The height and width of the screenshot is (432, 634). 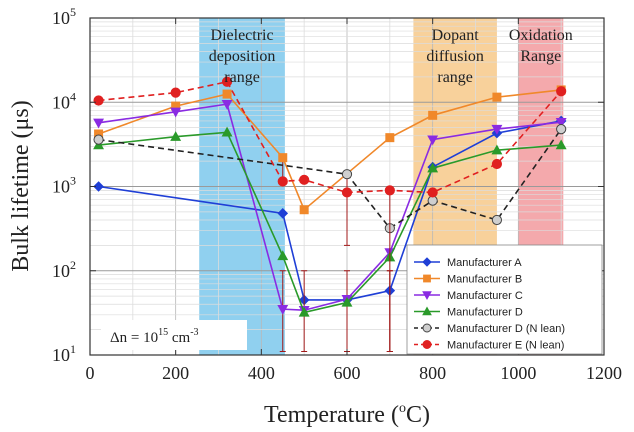 What do you see at coordinates (455, 77) in the screenshot?
I see `region-label-1-2: range` at bounding box center [455, 77].